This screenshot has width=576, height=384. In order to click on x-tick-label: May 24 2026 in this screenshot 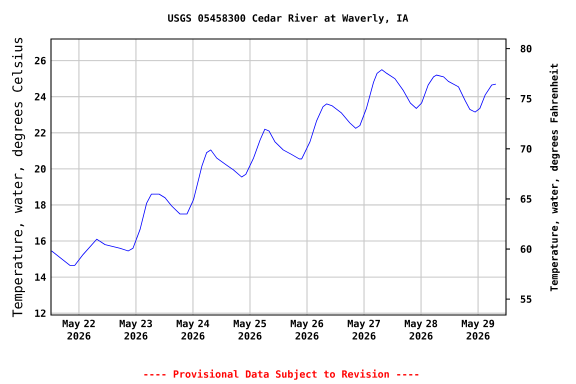, I will do `click(193, 330)`.